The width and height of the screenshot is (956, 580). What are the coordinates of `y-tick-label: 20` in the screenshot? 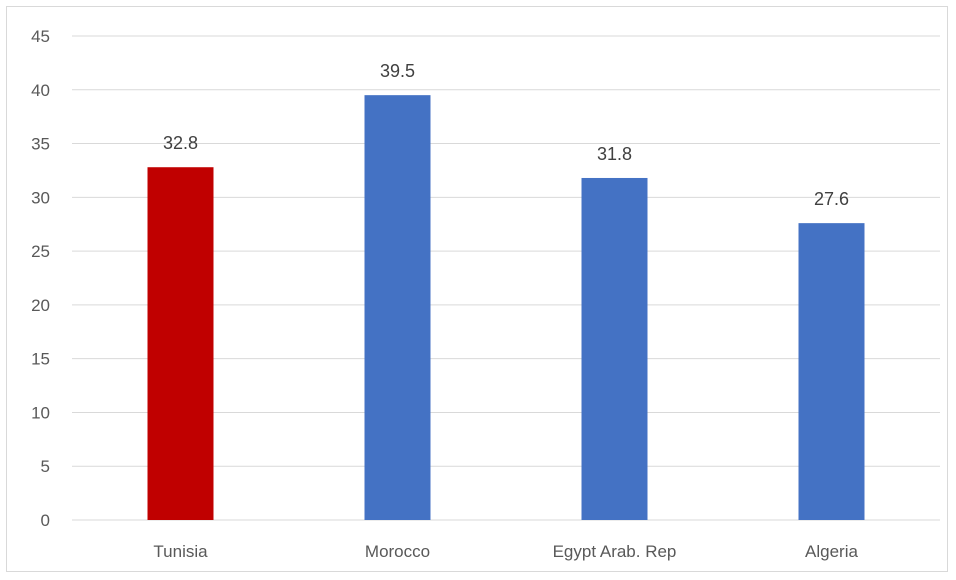 It's located at (40, 305).